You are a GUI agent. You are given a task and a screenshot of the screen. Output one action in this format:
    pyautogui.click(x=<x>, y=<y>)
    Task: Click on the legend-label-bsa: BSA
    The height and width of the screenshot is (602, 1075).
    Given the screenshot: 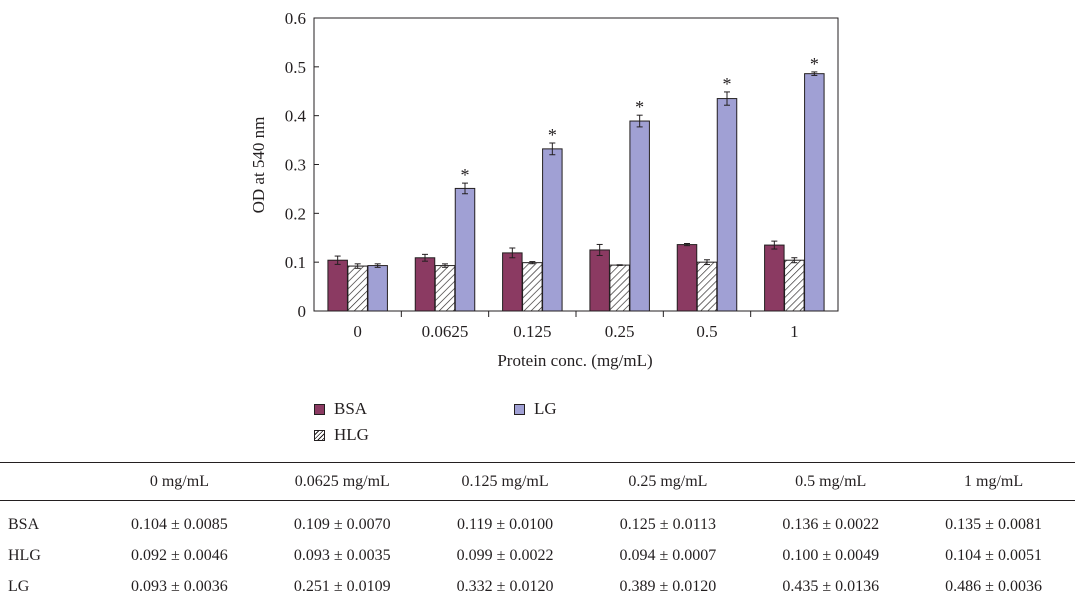 What is the action you would take?
    pyautogui.click(x=351, y=408)
    